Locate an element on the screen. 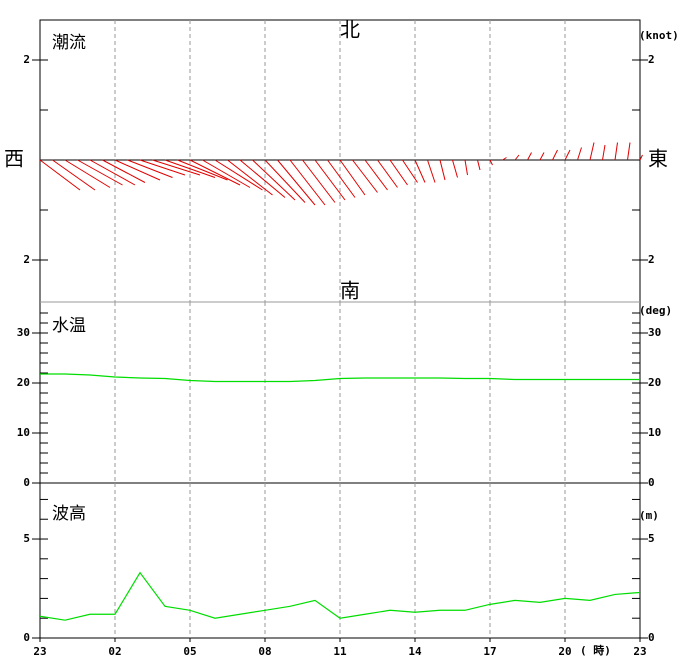 The width and height of the screenshot is (680, 660). panel-title: 水温 is located at coordinates (69, 326).